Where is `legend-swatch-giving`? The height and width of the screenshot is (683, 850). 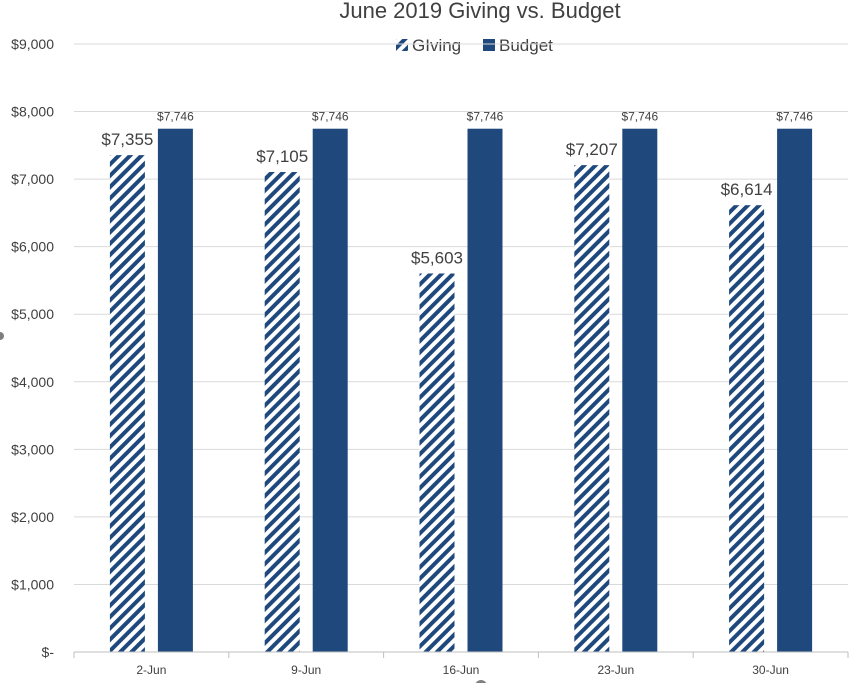
legend-swatch-giving is located at coordinates (402, 45).